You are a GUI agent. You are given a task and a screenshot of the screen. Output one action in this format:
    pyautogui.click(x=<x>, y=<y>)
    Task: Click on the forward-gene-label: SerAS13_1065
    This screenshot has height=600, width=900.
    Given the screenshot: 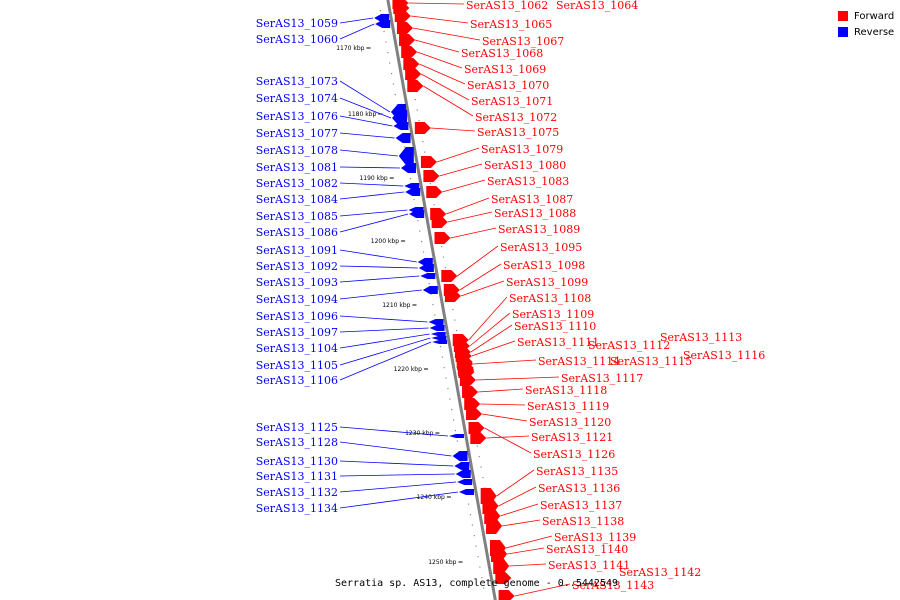 What is the action you would take?
    pyautogui.click(x=511, y=24)
    